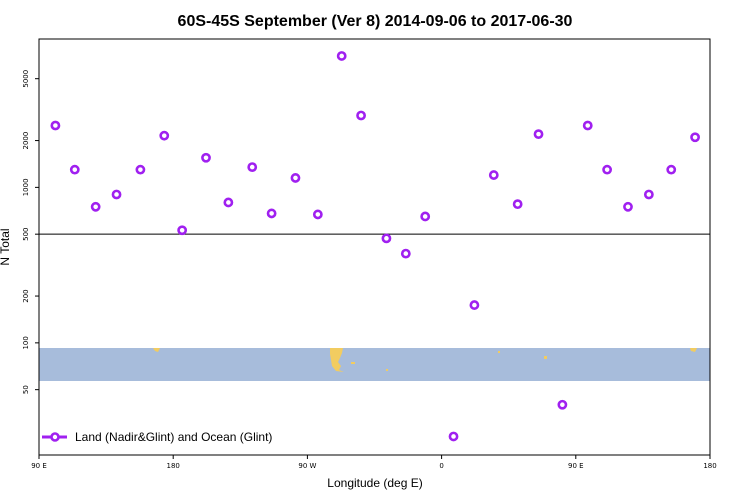 The image size is (750, 500). I want to click on y-tick-label: 1000, so click(26, 187).